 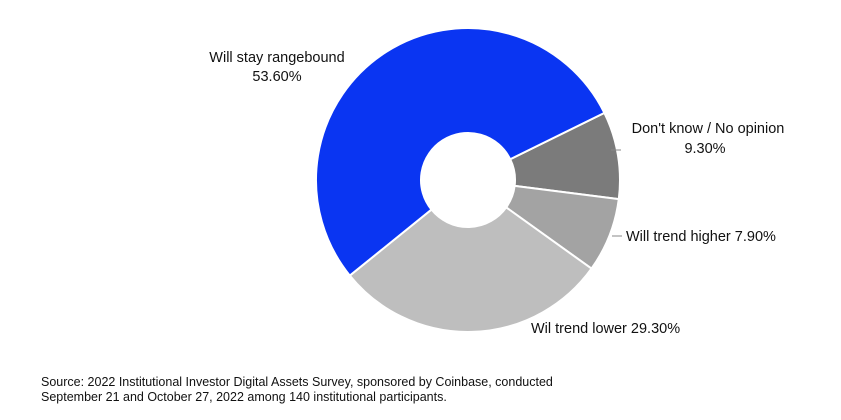 I want to click on label-trend-higher: Will trend higher 7.90%, so click(x=701, y=237).